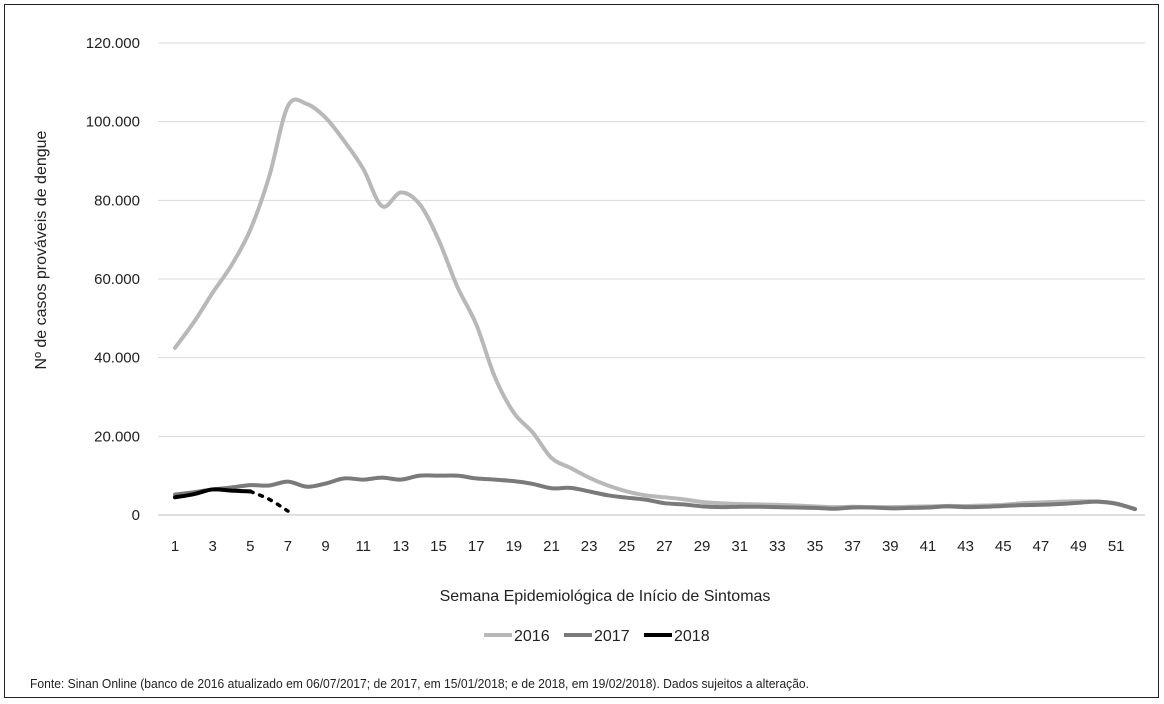  What do you see at coordinates (589, 546) in the screenshot?
I see `x-tick-label: 23` at bounding box center [589, 546].